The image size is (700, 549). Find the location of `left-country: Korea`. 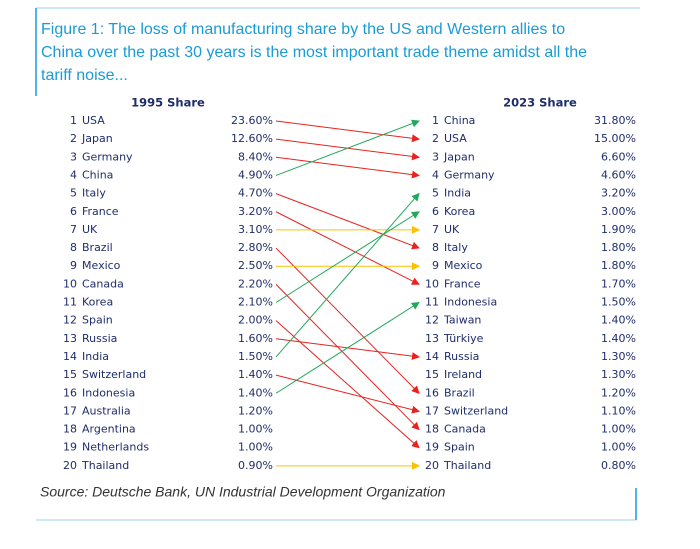

left-country: Korea is located at coordinates (97, 302).